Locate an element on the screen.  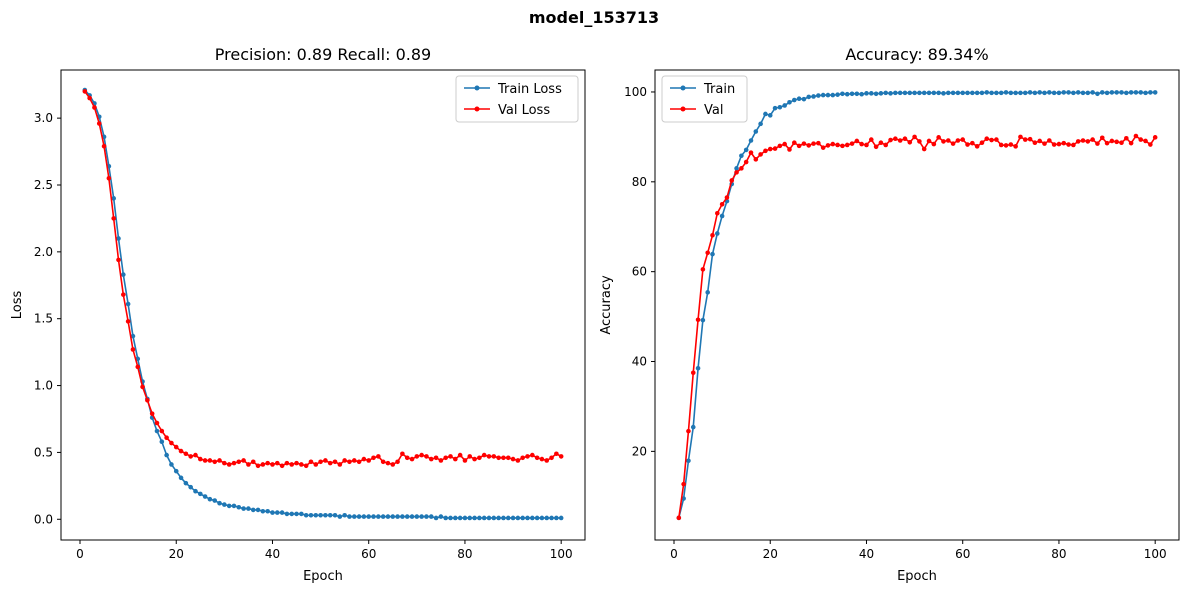
accuracy-panel-title: Accuracy: 89.34% is located at coordinates (916, 54).